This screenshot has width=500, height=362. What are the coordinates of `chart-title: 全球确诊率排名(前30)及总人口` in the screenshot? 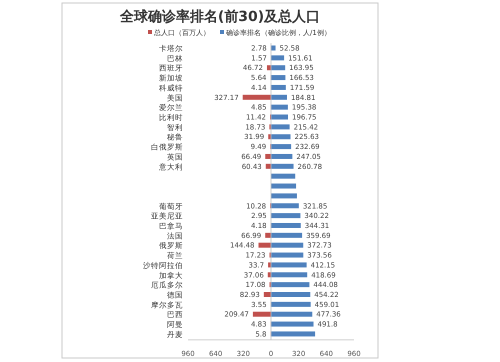 It's located at (219, 16).